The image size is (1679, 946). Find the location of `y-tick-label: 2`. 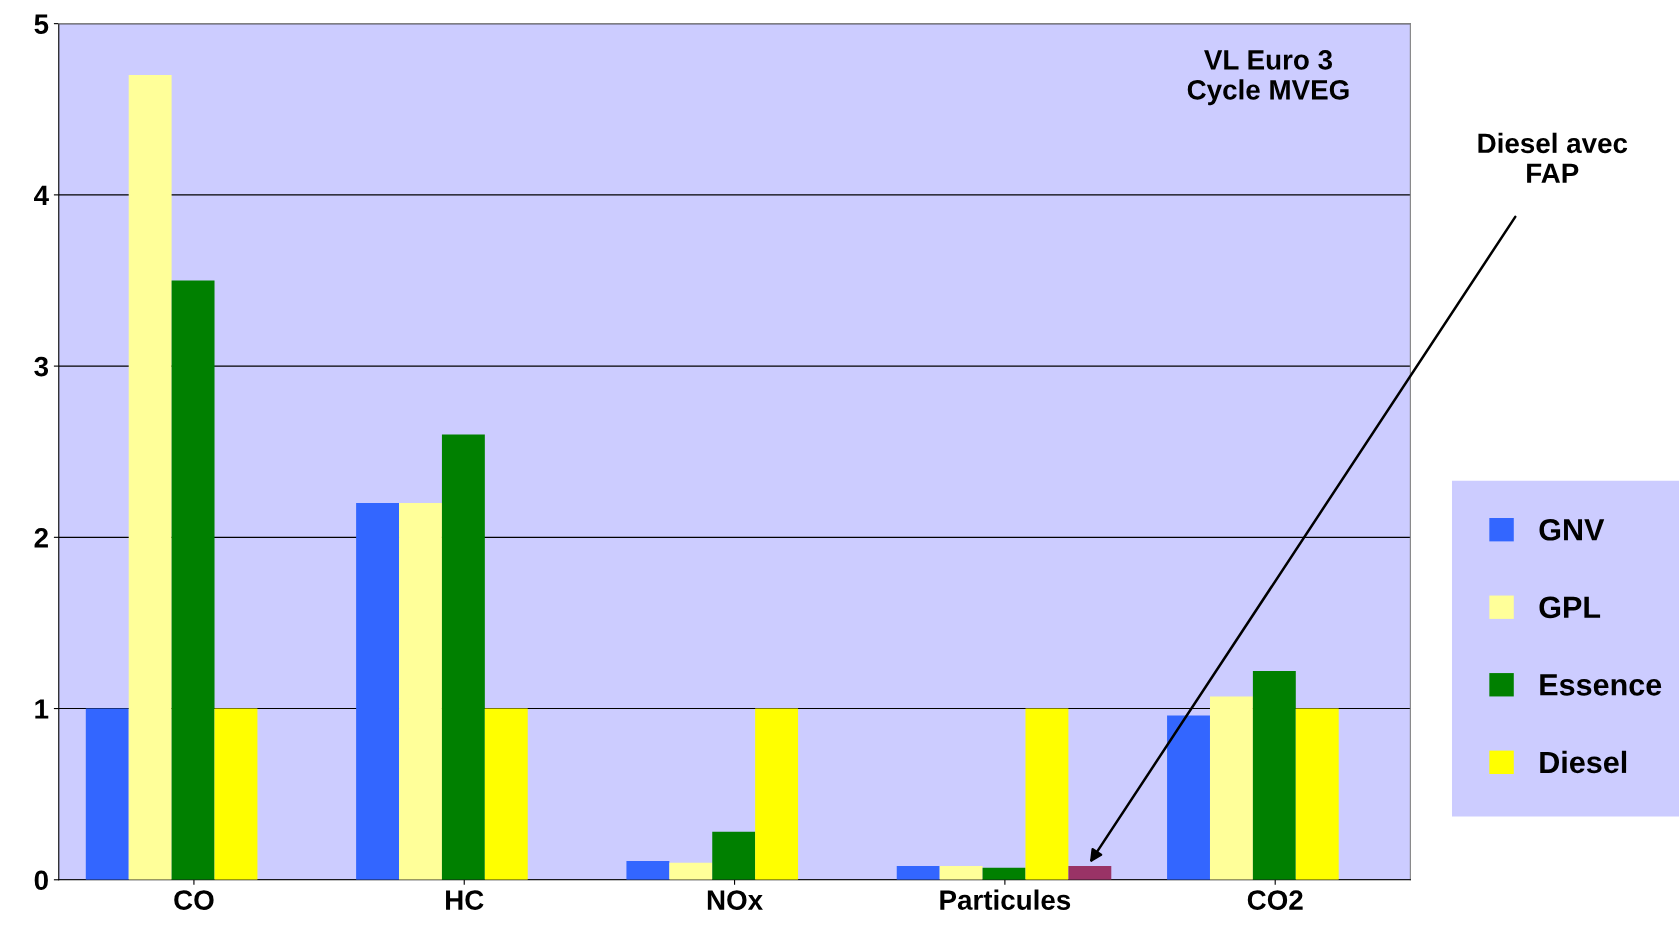

y-tick-label: 2 is located at coordinates (41, 538).